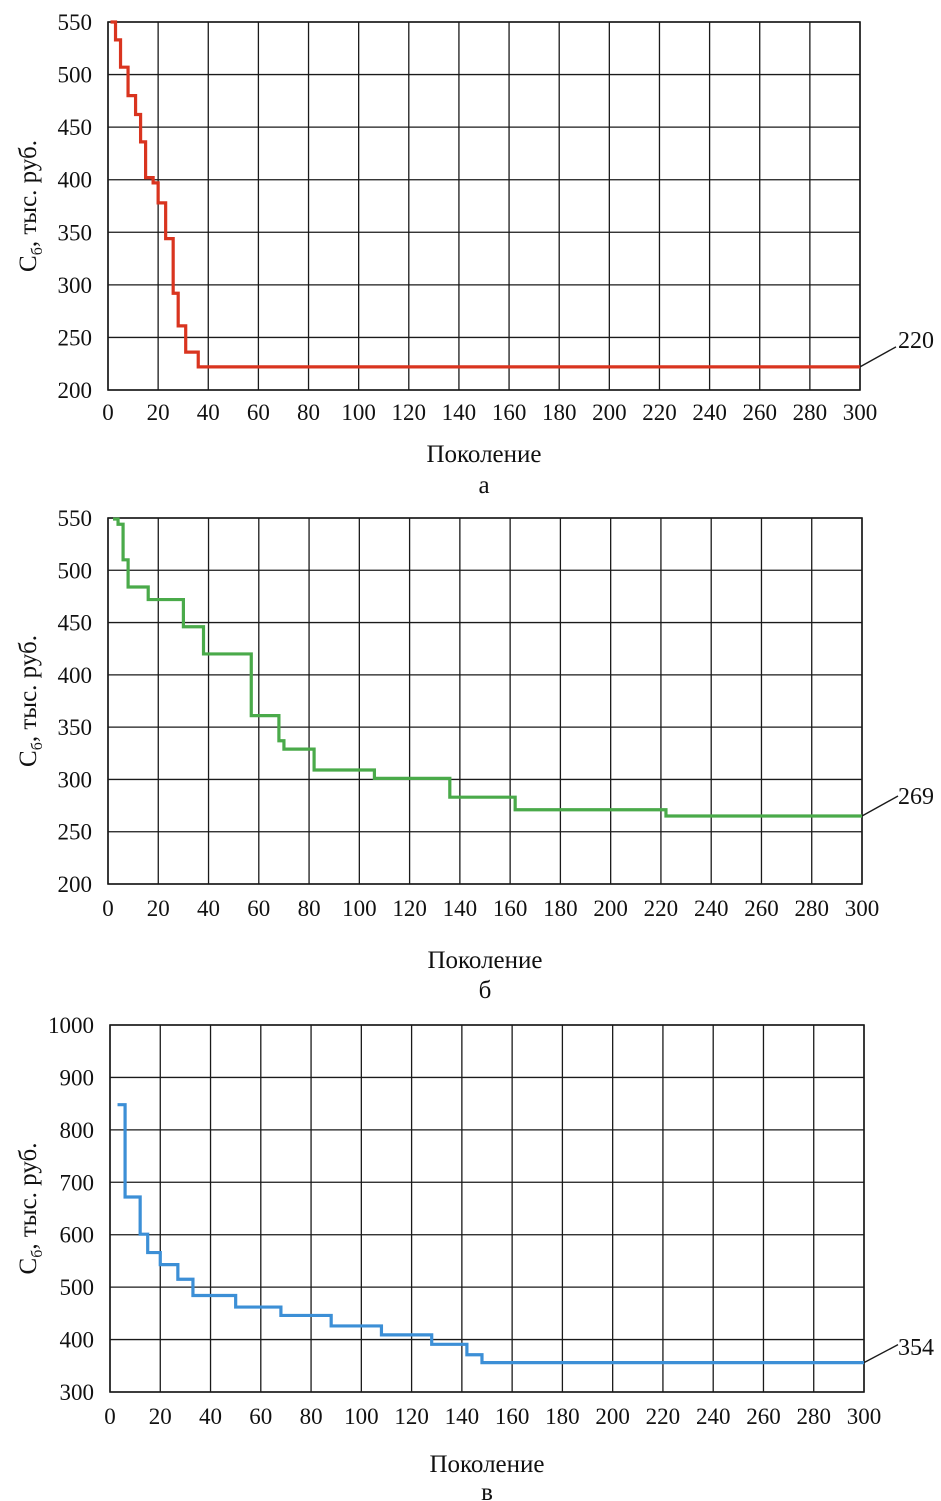 This screenshot has width=941, height=1501. I want to click on series-line, so click(490, 1234).